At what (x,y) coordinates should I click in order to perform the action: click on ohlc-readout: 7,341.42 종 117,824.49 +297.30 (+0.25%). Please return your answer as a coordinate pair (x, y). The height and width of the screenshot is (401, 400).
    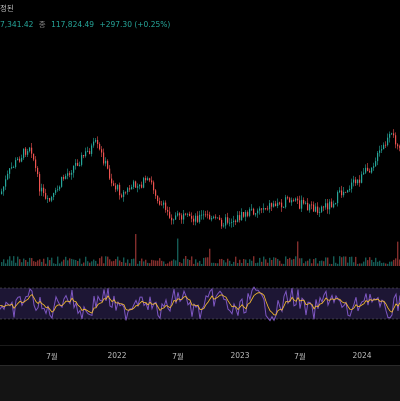
    Looking at the image, I should click on (86, 25).